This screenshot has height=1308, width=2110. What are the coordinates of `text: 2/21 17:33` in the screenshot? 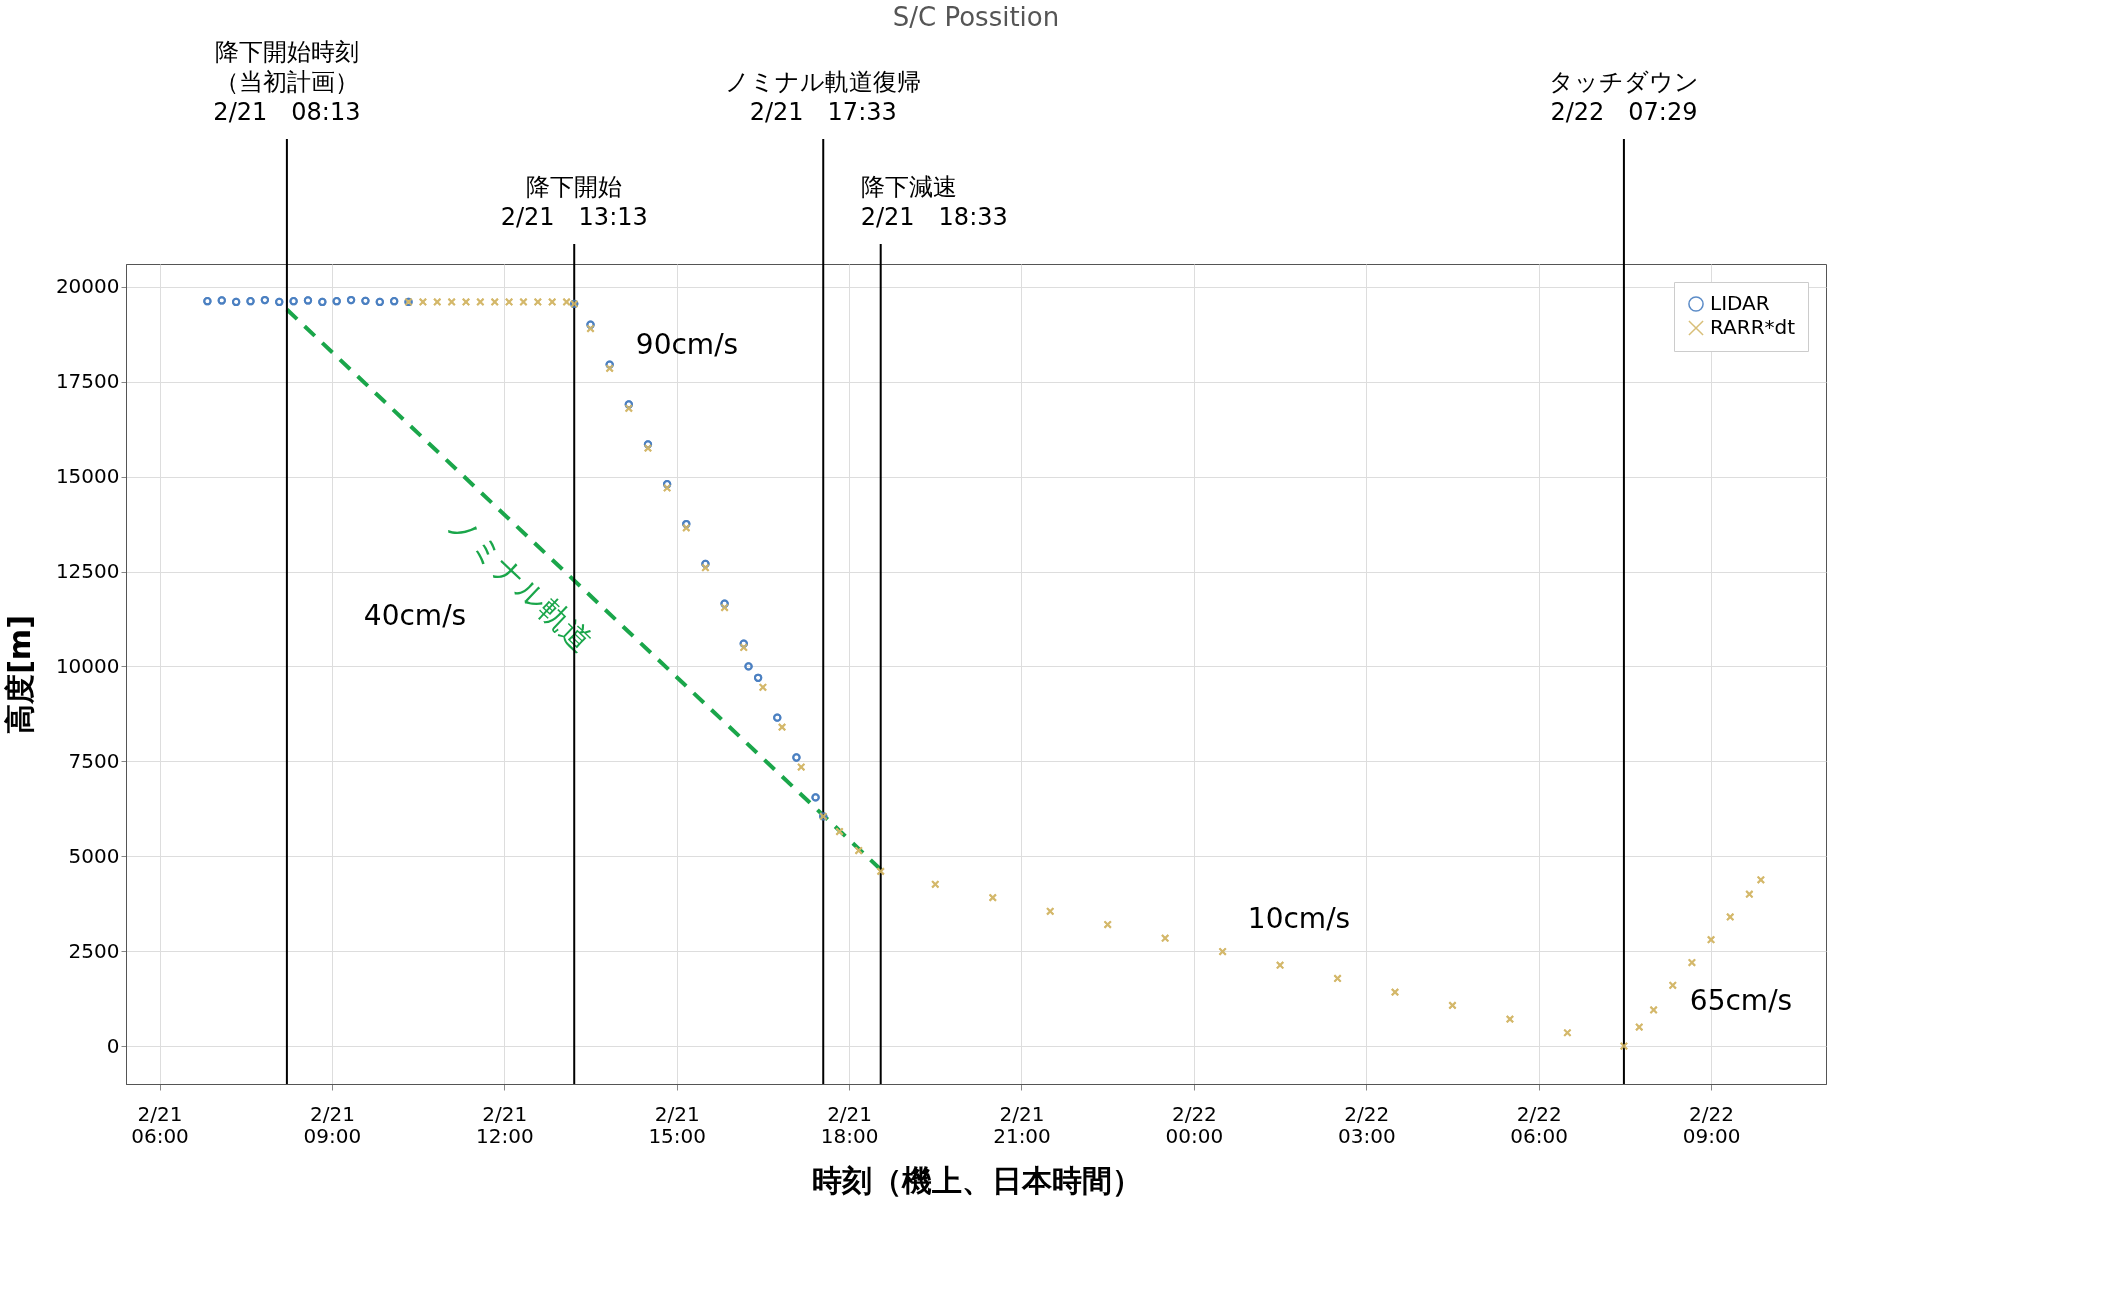 It's located at (823, 112).